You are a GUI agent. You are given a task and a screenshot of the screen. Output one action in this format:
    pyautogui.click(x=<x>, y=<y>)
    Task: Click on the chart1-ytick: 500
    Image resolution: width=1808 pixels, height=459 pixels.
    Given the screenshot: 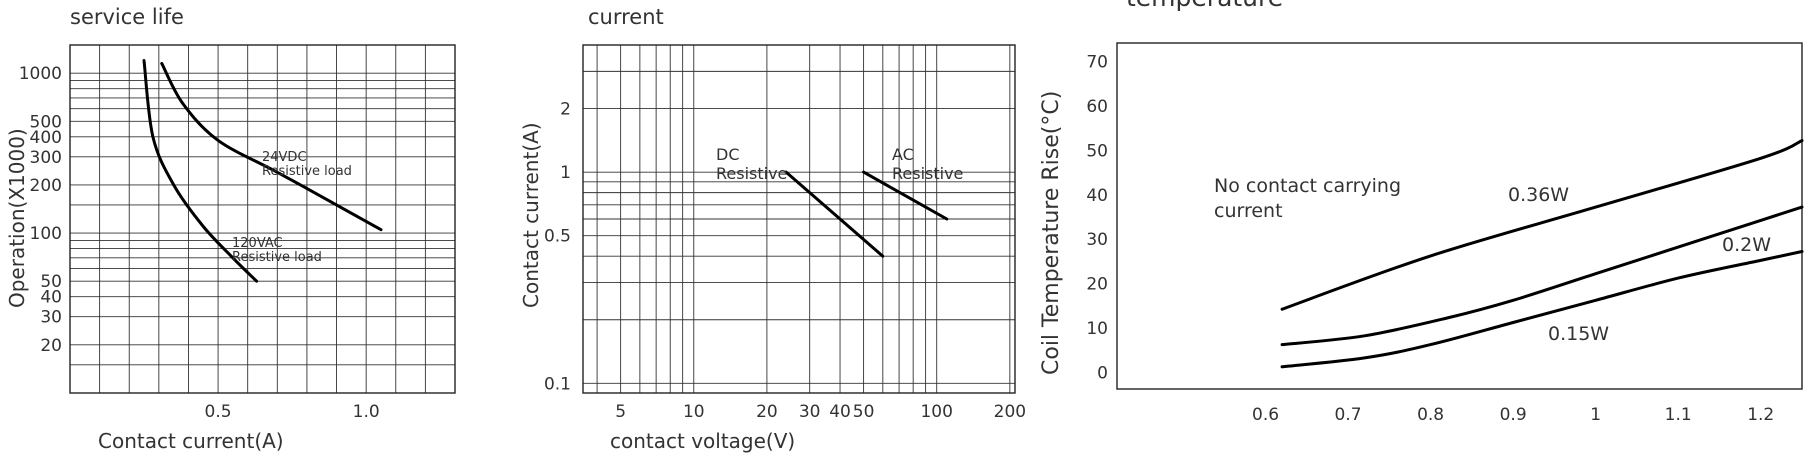 What is the action you would take?
    pyautogui.click(x=46, y=122)
    